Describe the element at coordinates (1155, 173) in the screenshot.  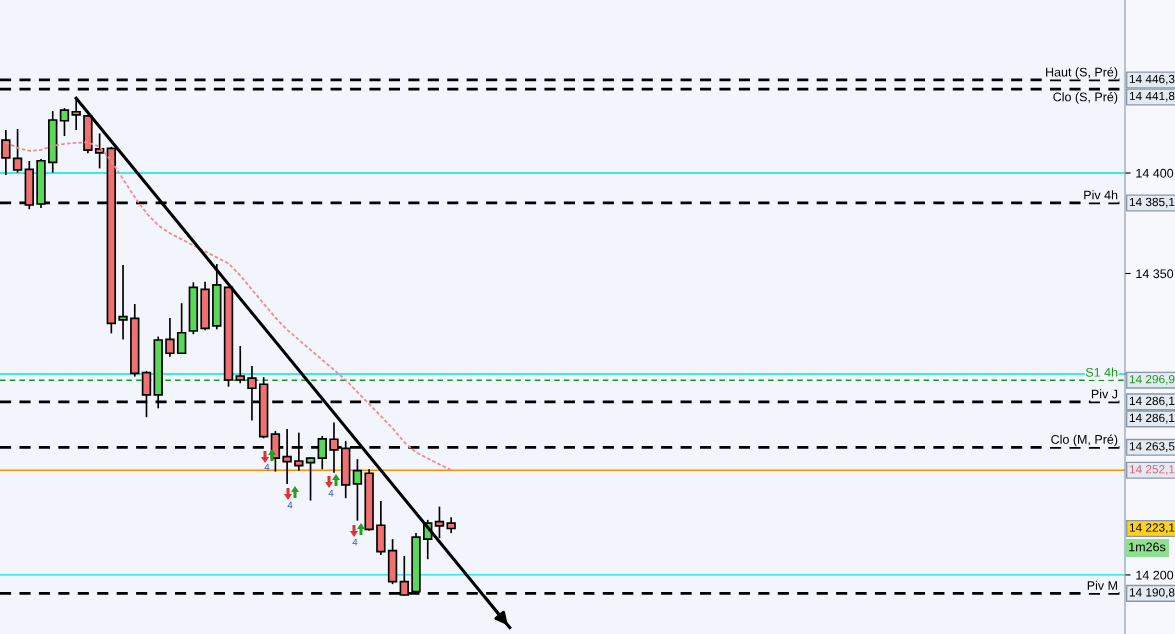
I see `y-tick-label: 14 400` at that location.